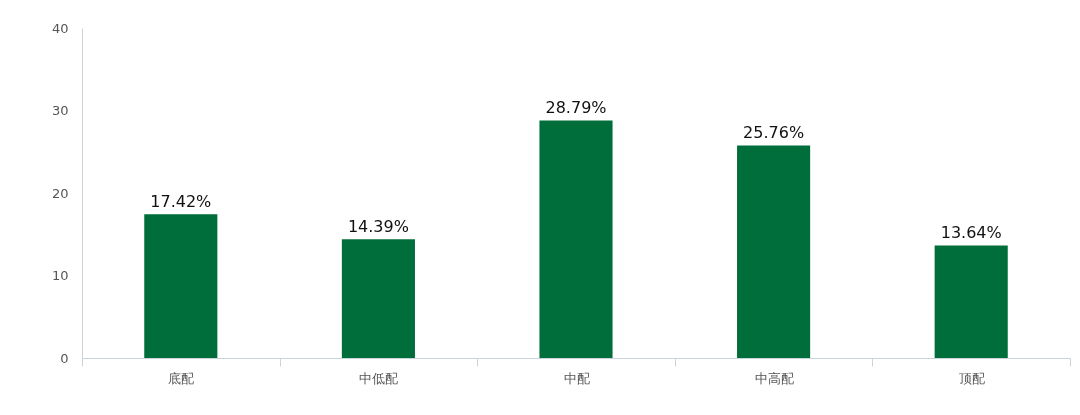  What do you see at coordinates (774, 133) in the screenshot?
I see `data-label: 25.76%` at bounding box center [774, 133].